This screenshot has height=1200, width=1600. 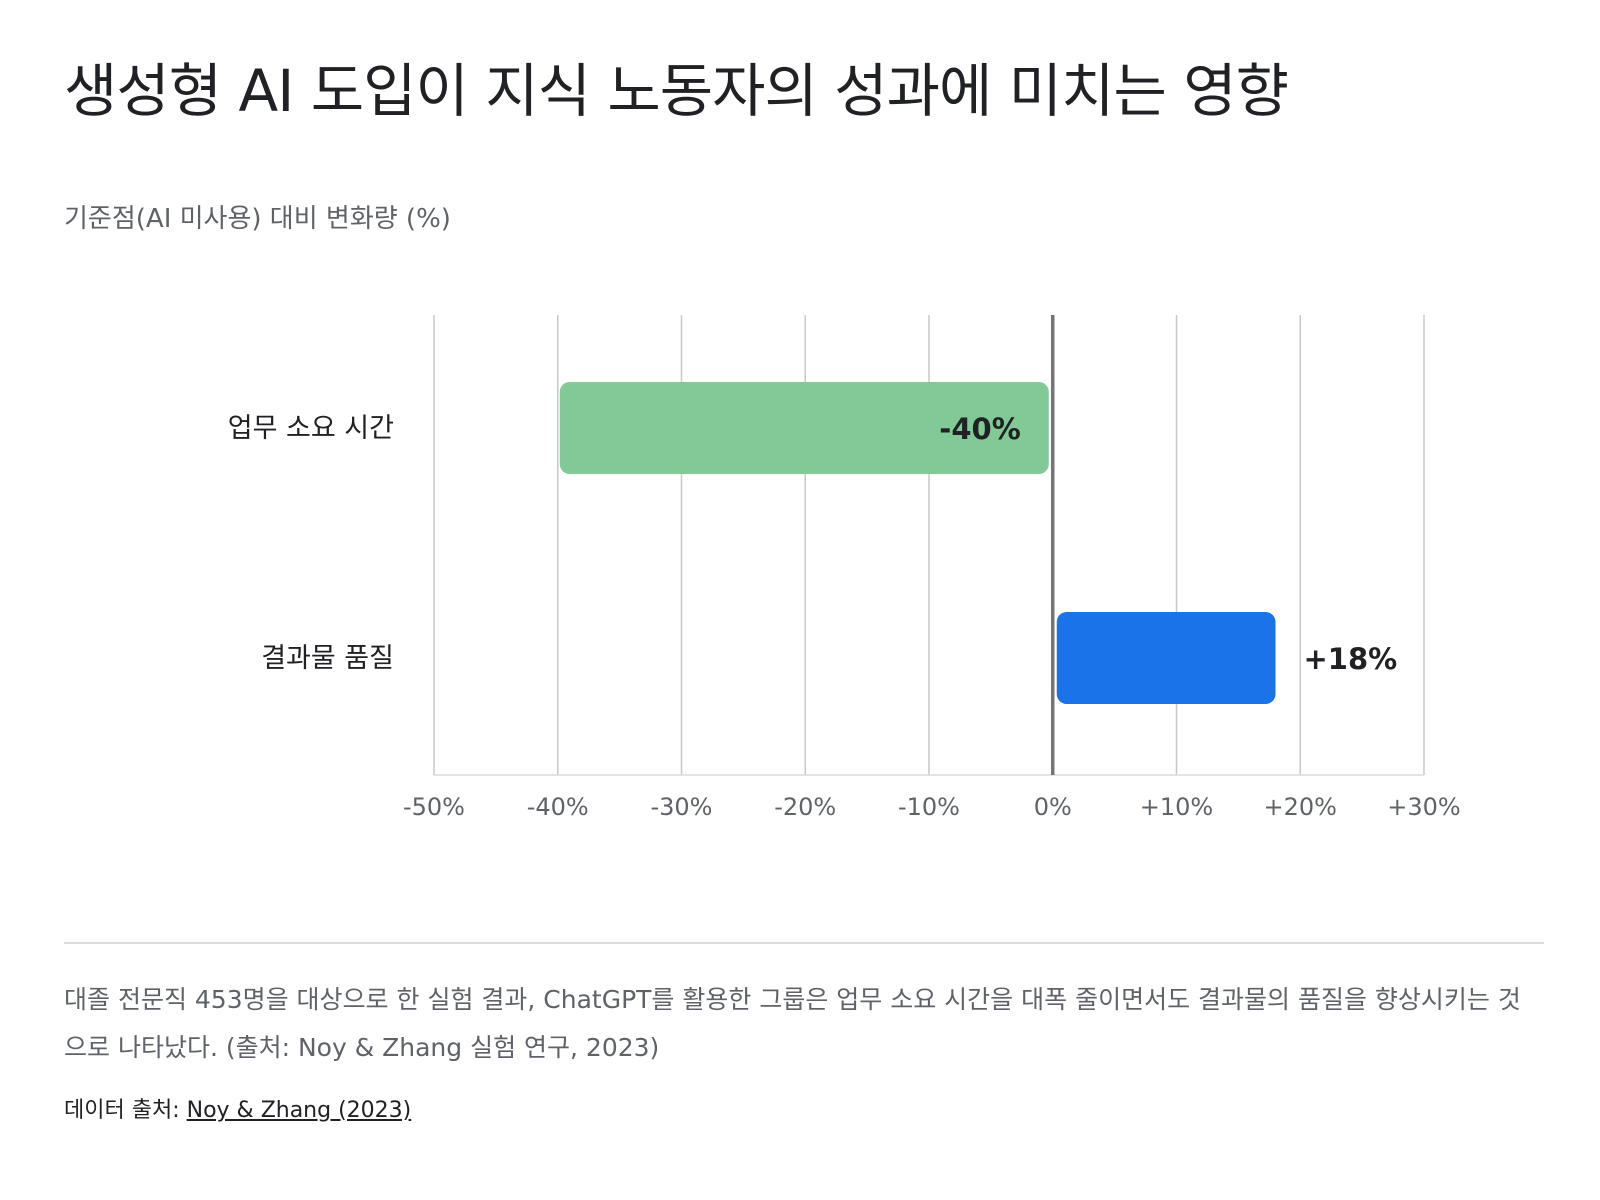 What do you see at coordinates (299, 1110) in the screenshot?
I see `source-link: Noy & Zhang (2023)` at bounding box center [299, 1110].